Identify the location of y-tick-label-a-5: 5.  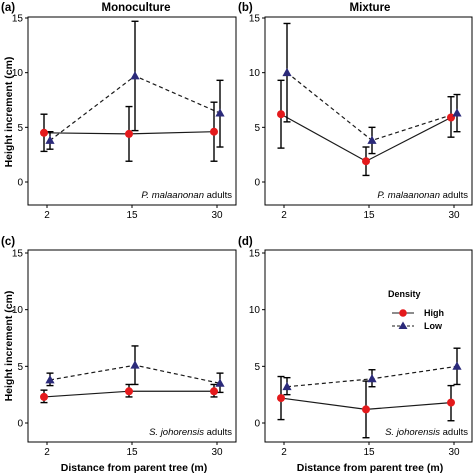
(20, 128).